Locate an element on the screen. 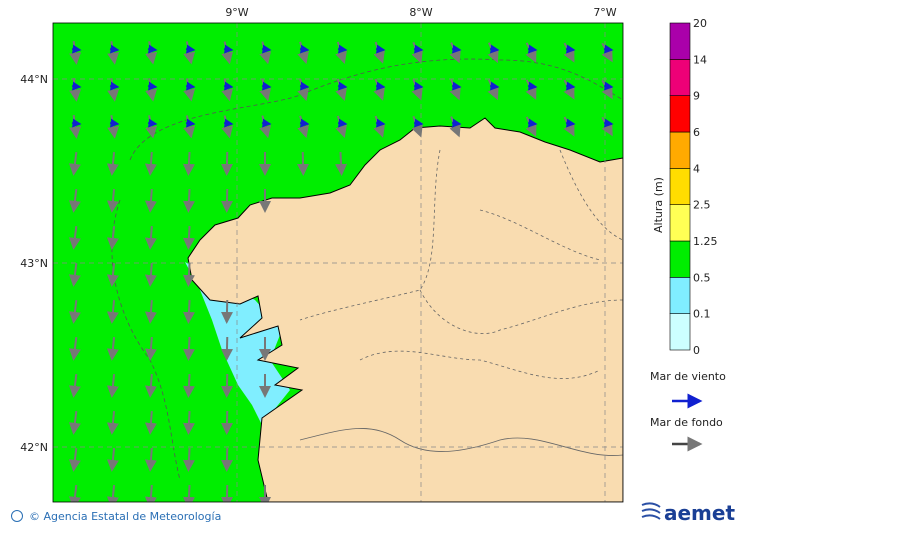 The width and height of the screenshot is (900, 537). footer-icon is located at coordinates (17, 516).